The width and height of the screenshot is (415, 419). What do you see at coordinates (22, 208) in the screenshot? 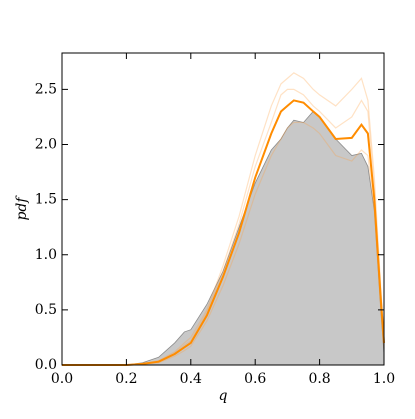
I see `y-axis-label: pdf` at bounding box center [22, 208].